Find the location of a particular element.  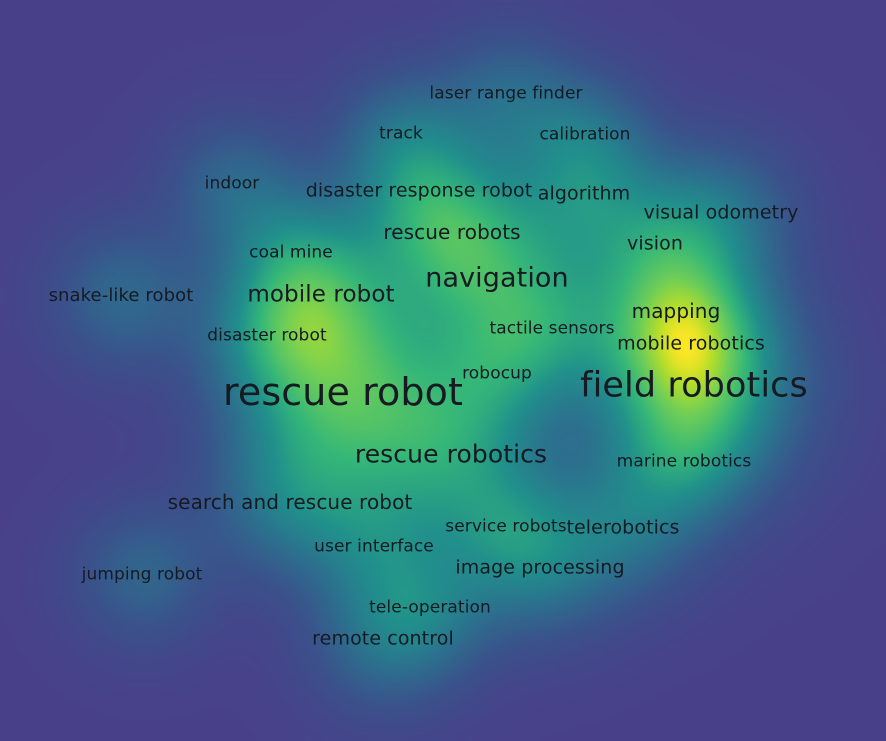

keyword-telerobotics: telerobotics is located at coordinates (623, 527).